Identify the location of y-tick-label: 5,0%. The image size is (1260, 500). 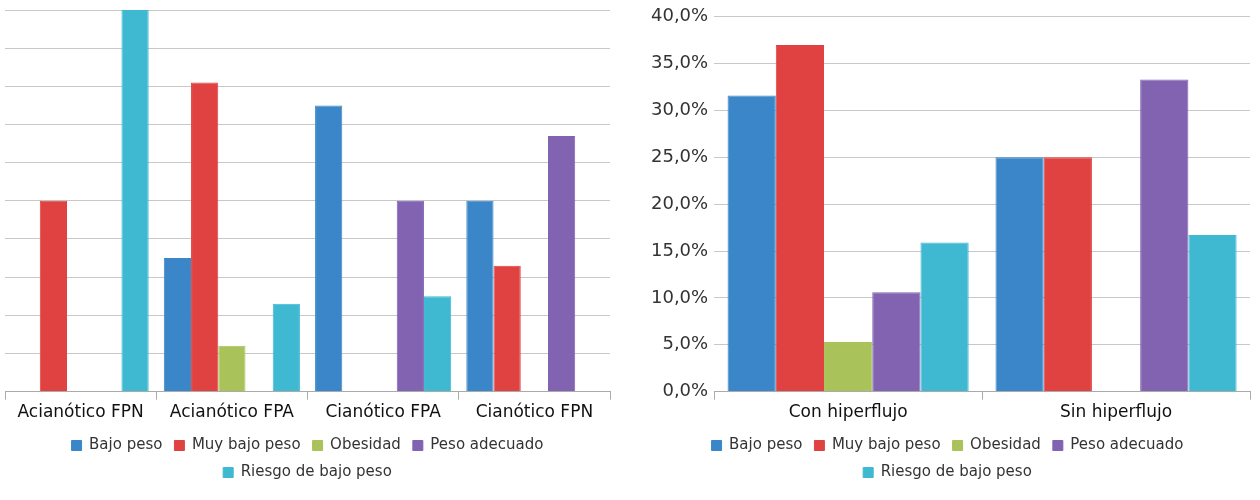
(685, 343).